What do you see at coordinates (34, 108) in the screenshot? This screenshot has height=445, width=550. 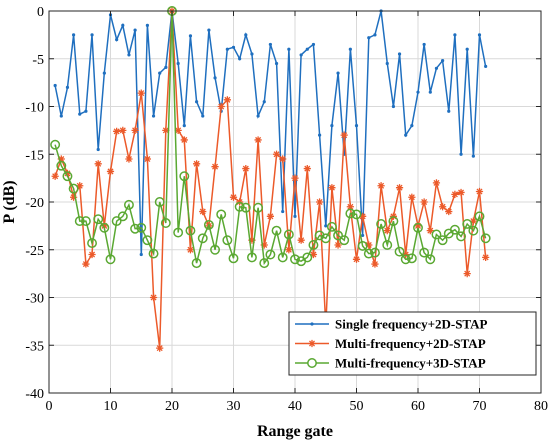 I see `y-tick-label: -10` at bounding box center [34, 108].